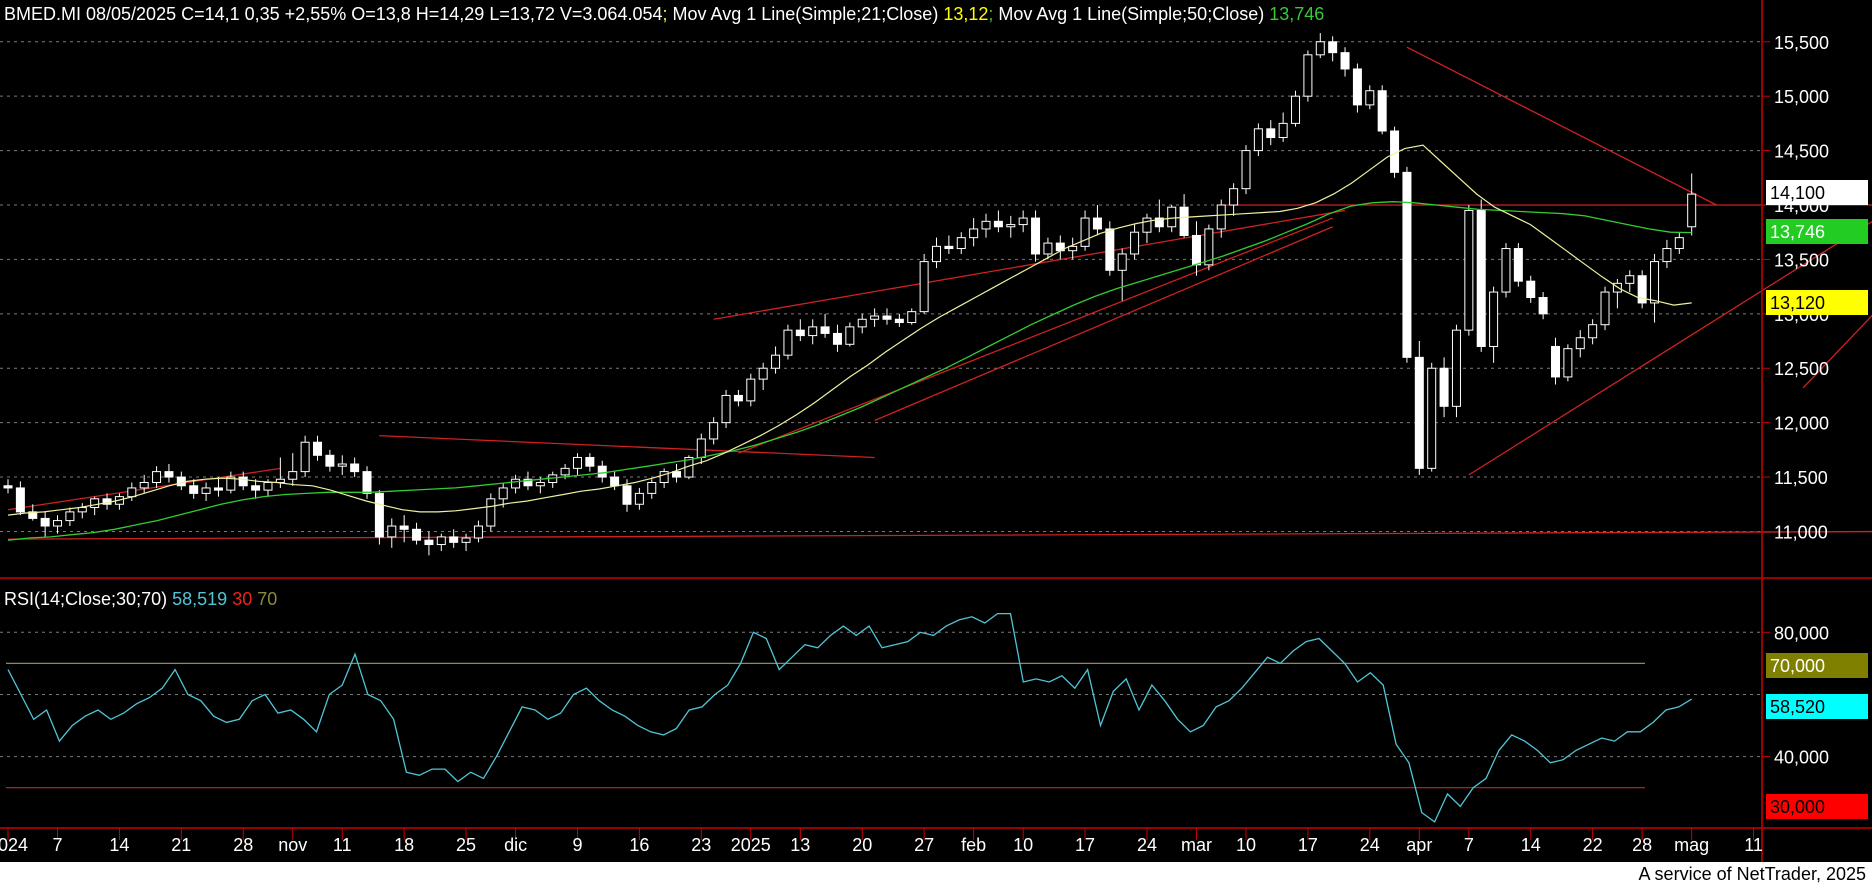 The height and width of the screenshot is (888, 1872). Describe the element at coordinates (342, 845) in the screenshot. I see `x-tick-label: 11` at that location.